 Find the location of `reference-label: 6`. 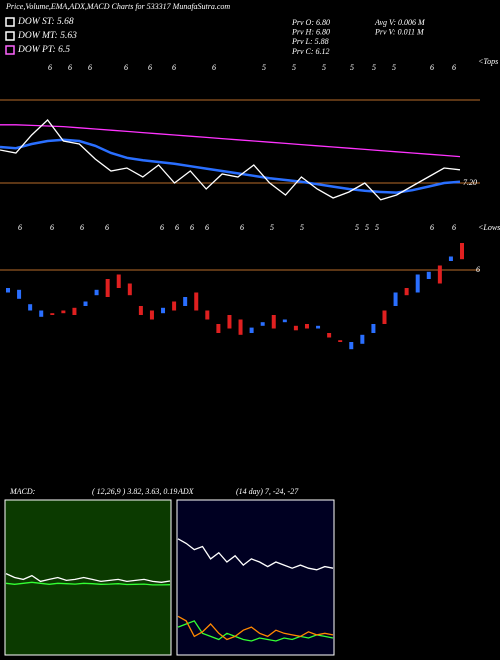

reference-label: 6 is located at coordinates (478, 269).